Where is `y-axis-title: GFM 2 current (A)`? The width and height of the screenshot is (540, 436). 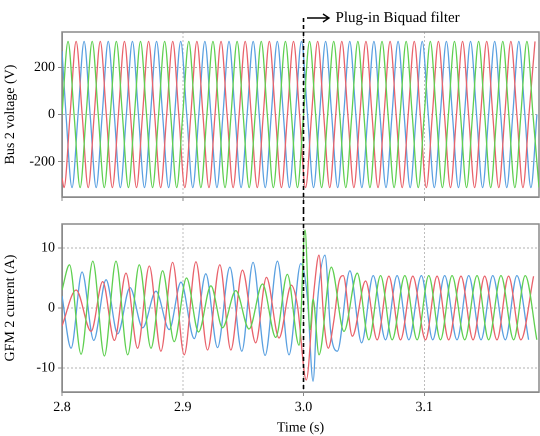
y-axis-title: GFM 2 current (A) is located at coordinates (10, 308).